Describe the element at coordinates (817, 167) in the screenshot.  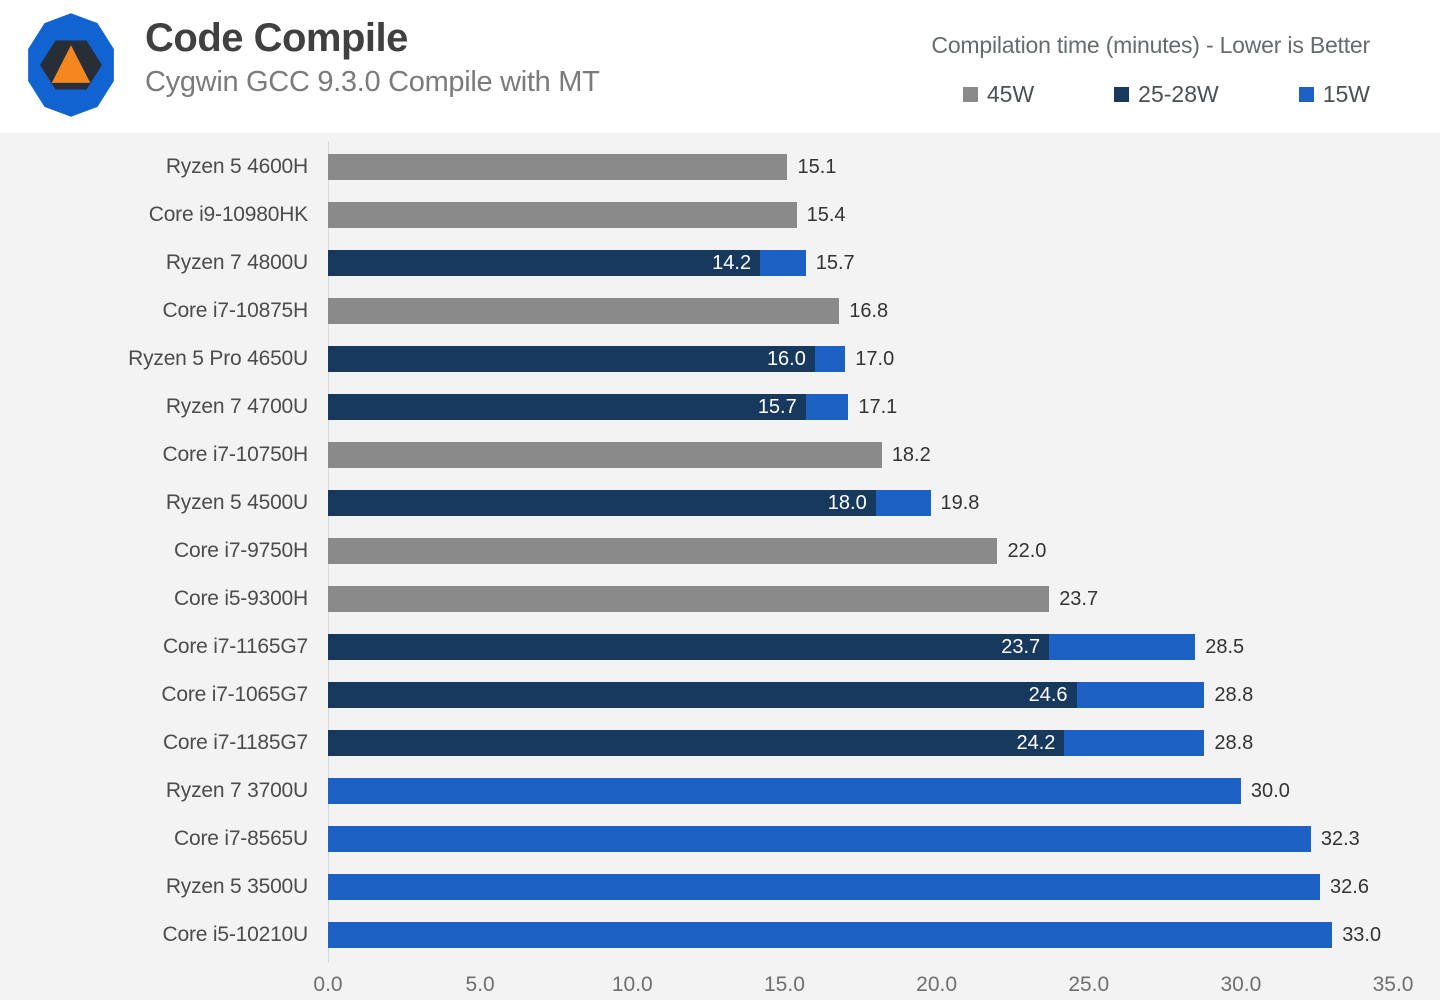
I see `bar-value-label: 15.1` at that location.